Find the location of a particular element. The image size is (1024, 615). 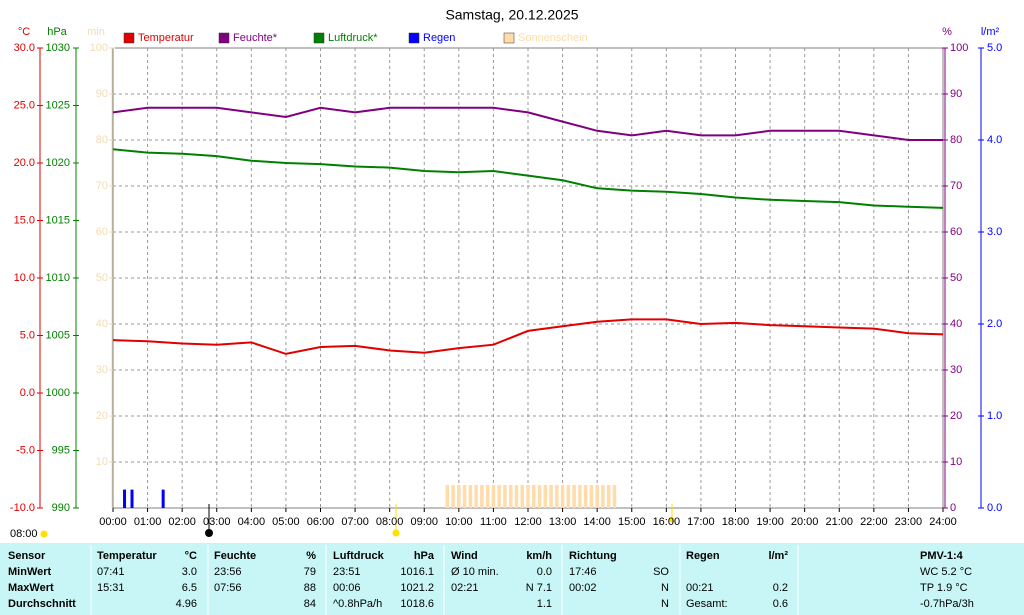

sun-icon is located at coordinates (44, 534).